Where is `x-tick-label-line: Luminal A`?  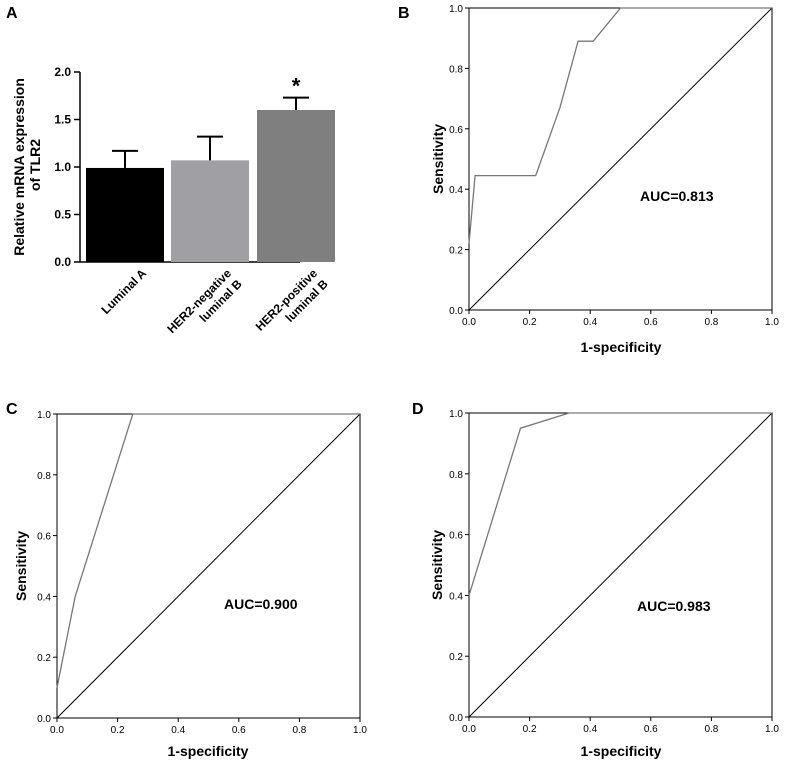
x-tick-label-line: Luminal A is located at coordinates (124, 291).